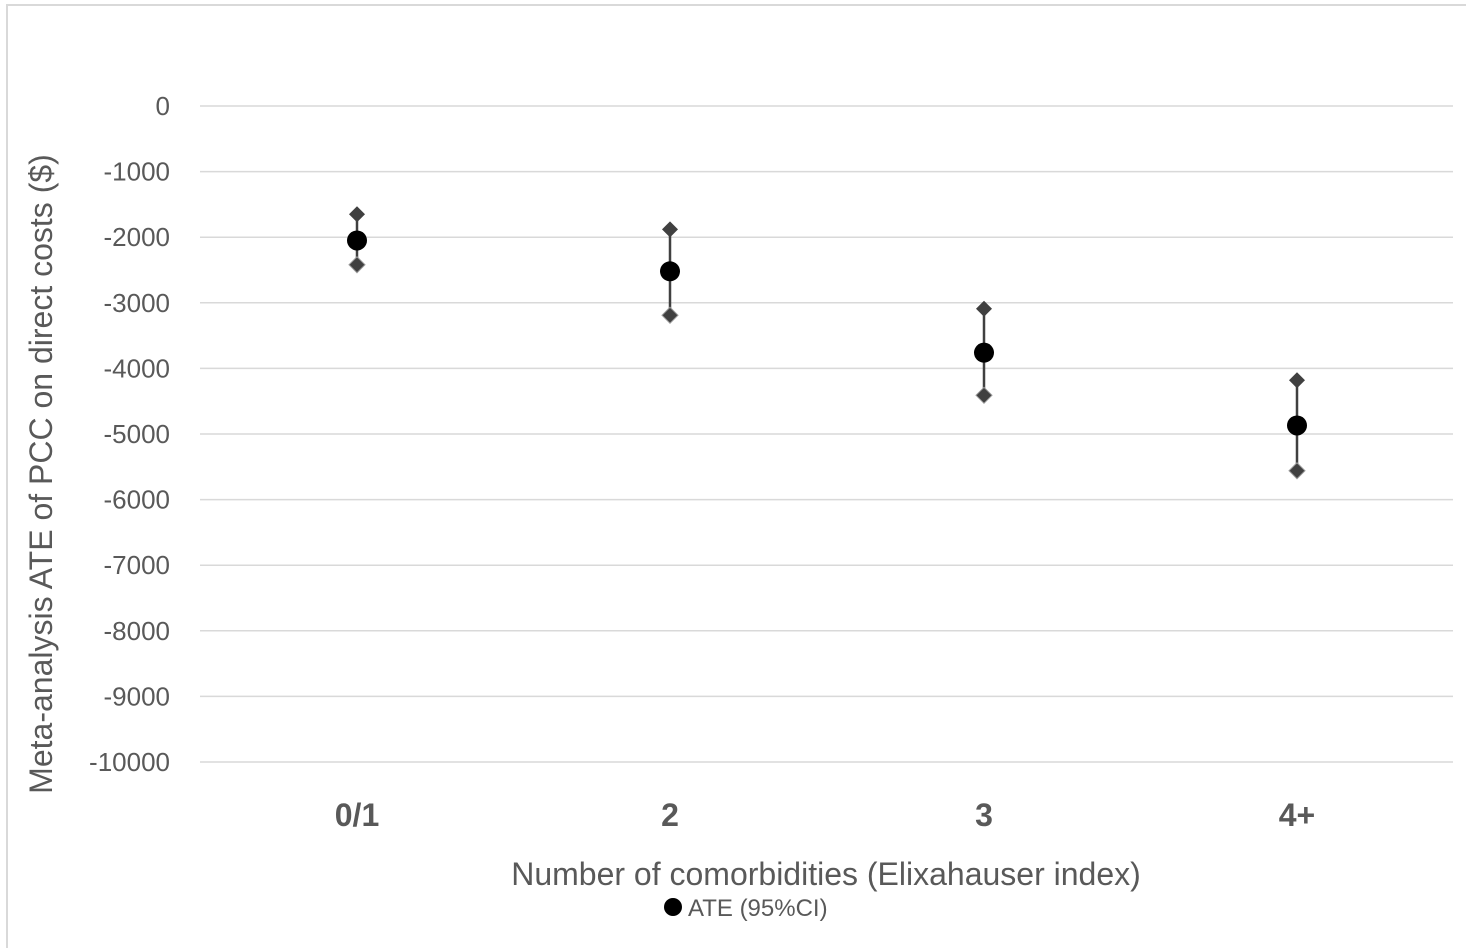 Image resolution: width=1468 pixels, height=950 pixels. What do you see at coordinates (137, 172) in the screenshot?
I see `y-tick-label: -1000` at bounding box center [137, 172].